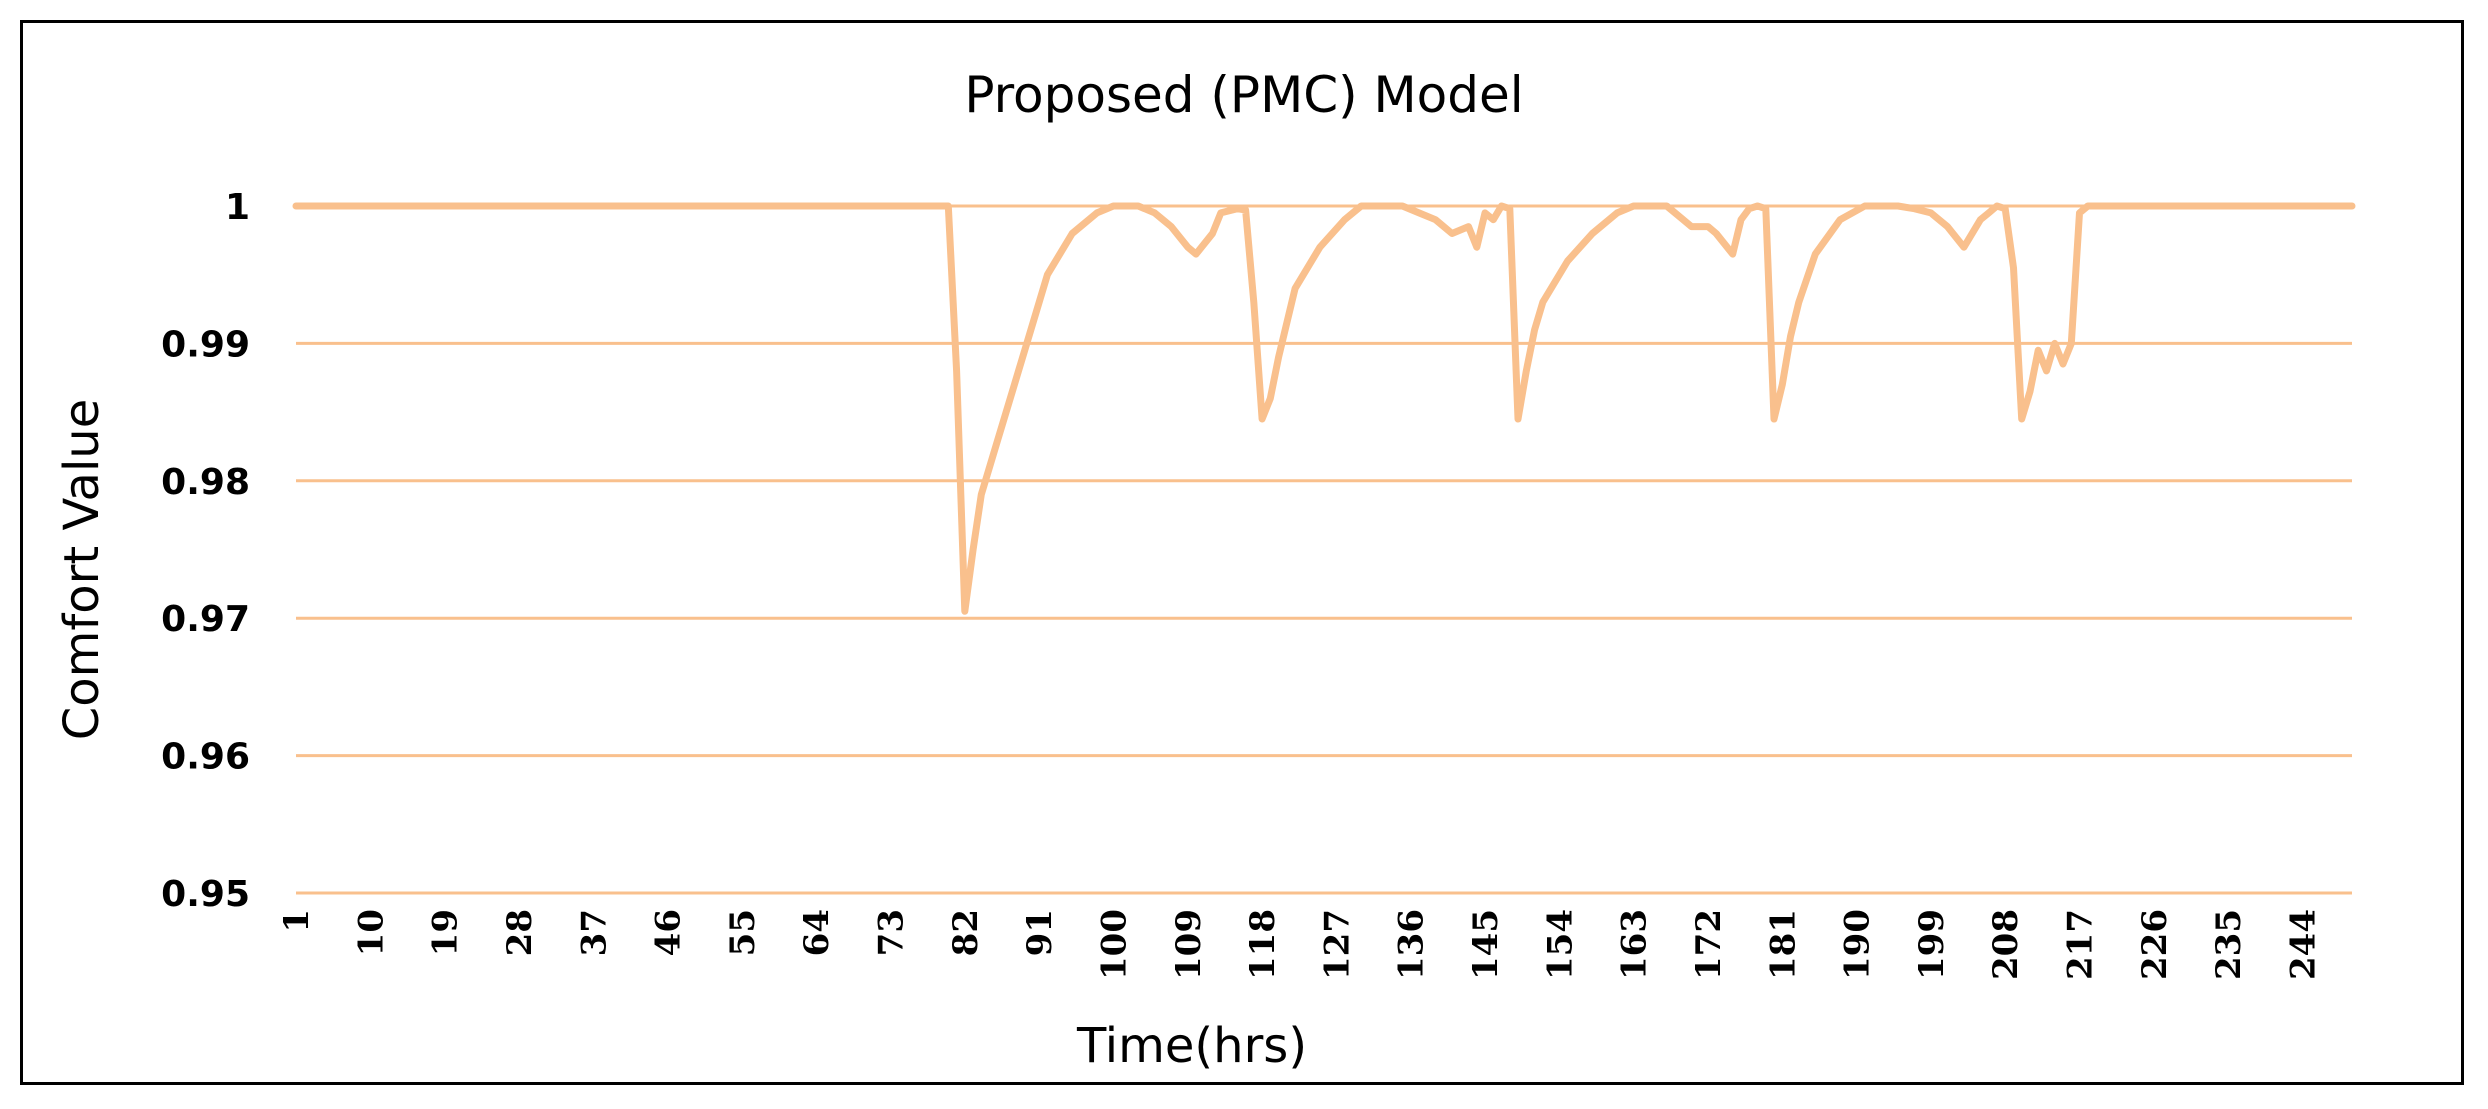 The width and height of the screenshot is (2488, 1109). What do you see at coordinates (817, 932) in the screenshot?
I see `x-tick-label: 64` at bounding box center [817, 932].